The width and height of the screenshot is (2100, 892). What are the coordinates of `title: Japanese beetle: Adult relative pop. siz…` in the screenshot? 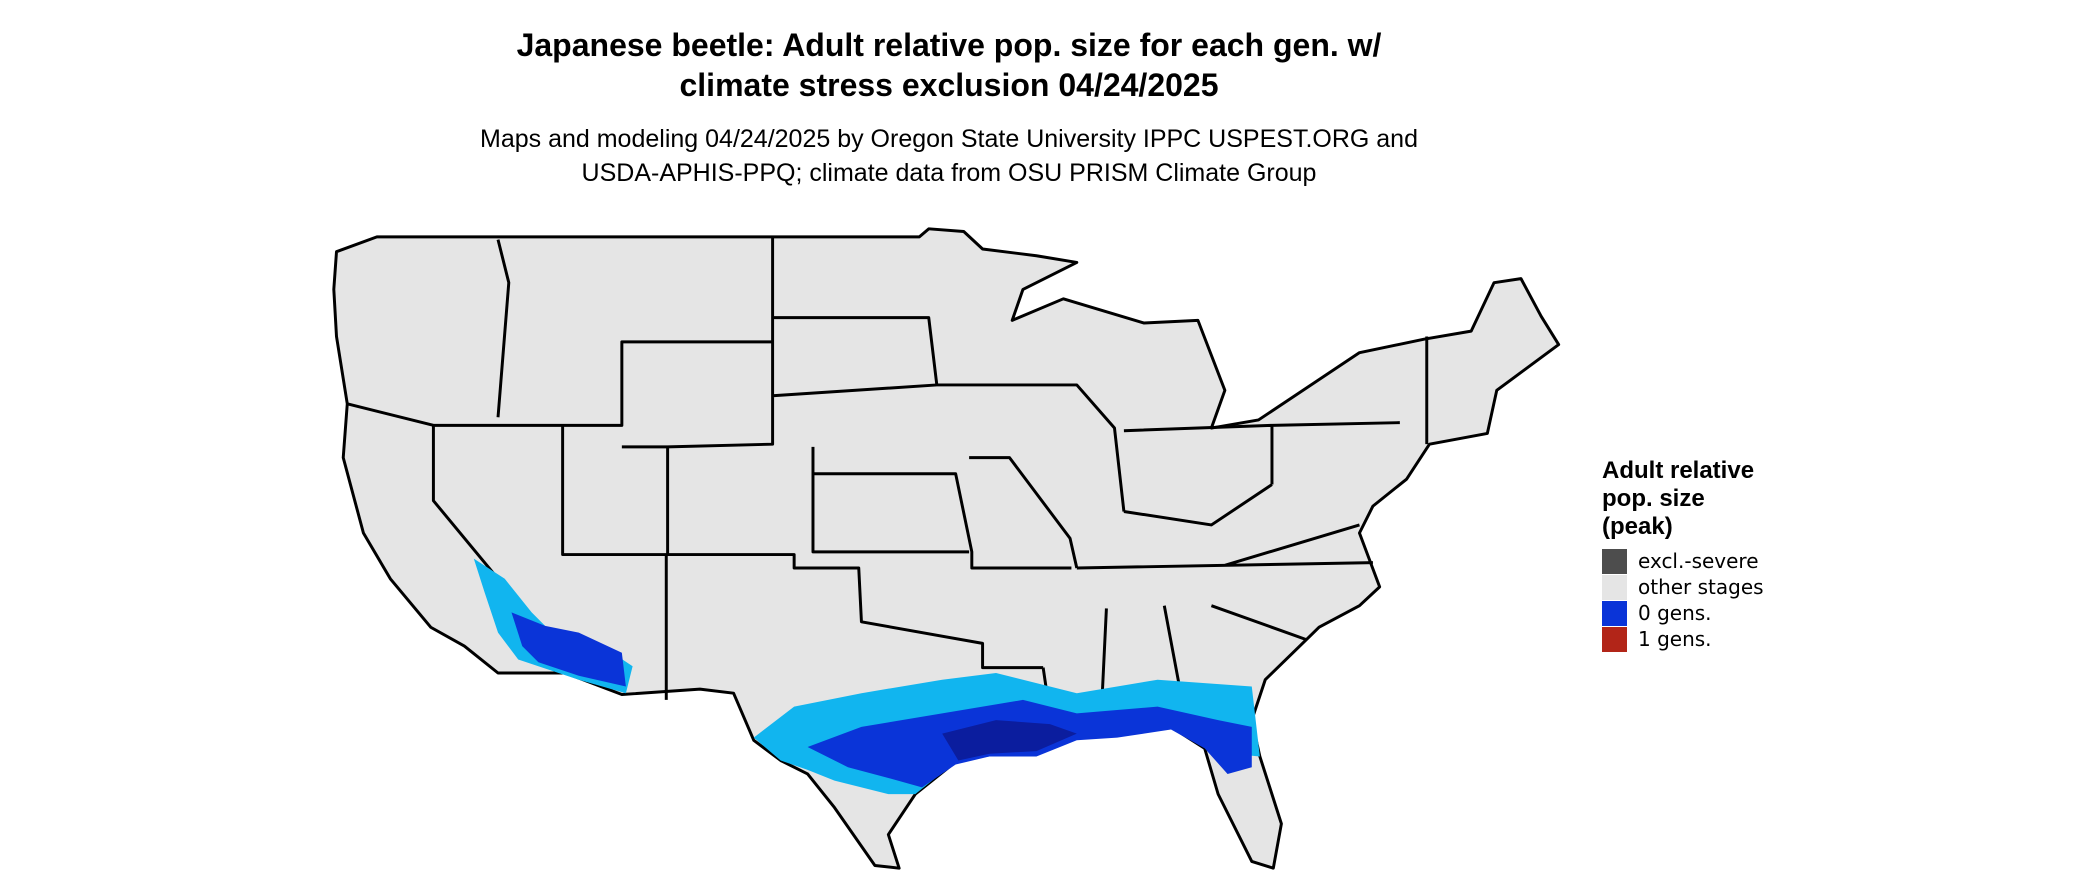 It's located at (949, 45).